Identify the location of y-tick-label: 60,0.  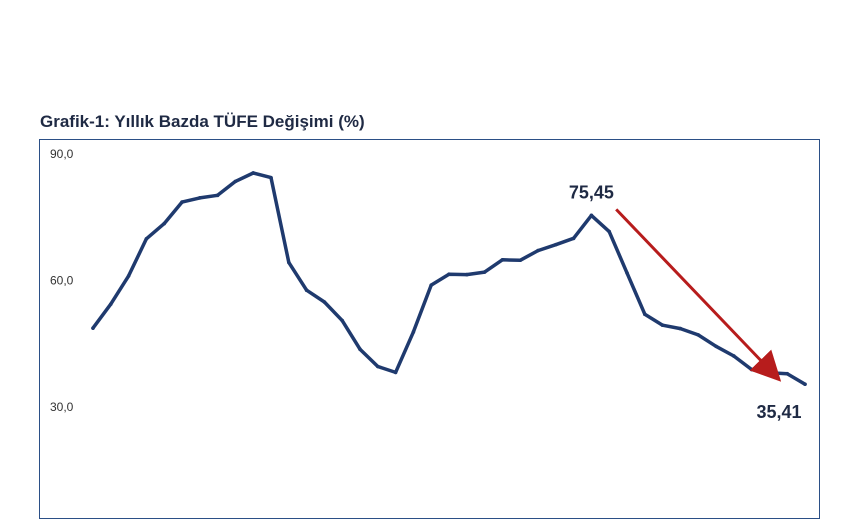
(62, 281).